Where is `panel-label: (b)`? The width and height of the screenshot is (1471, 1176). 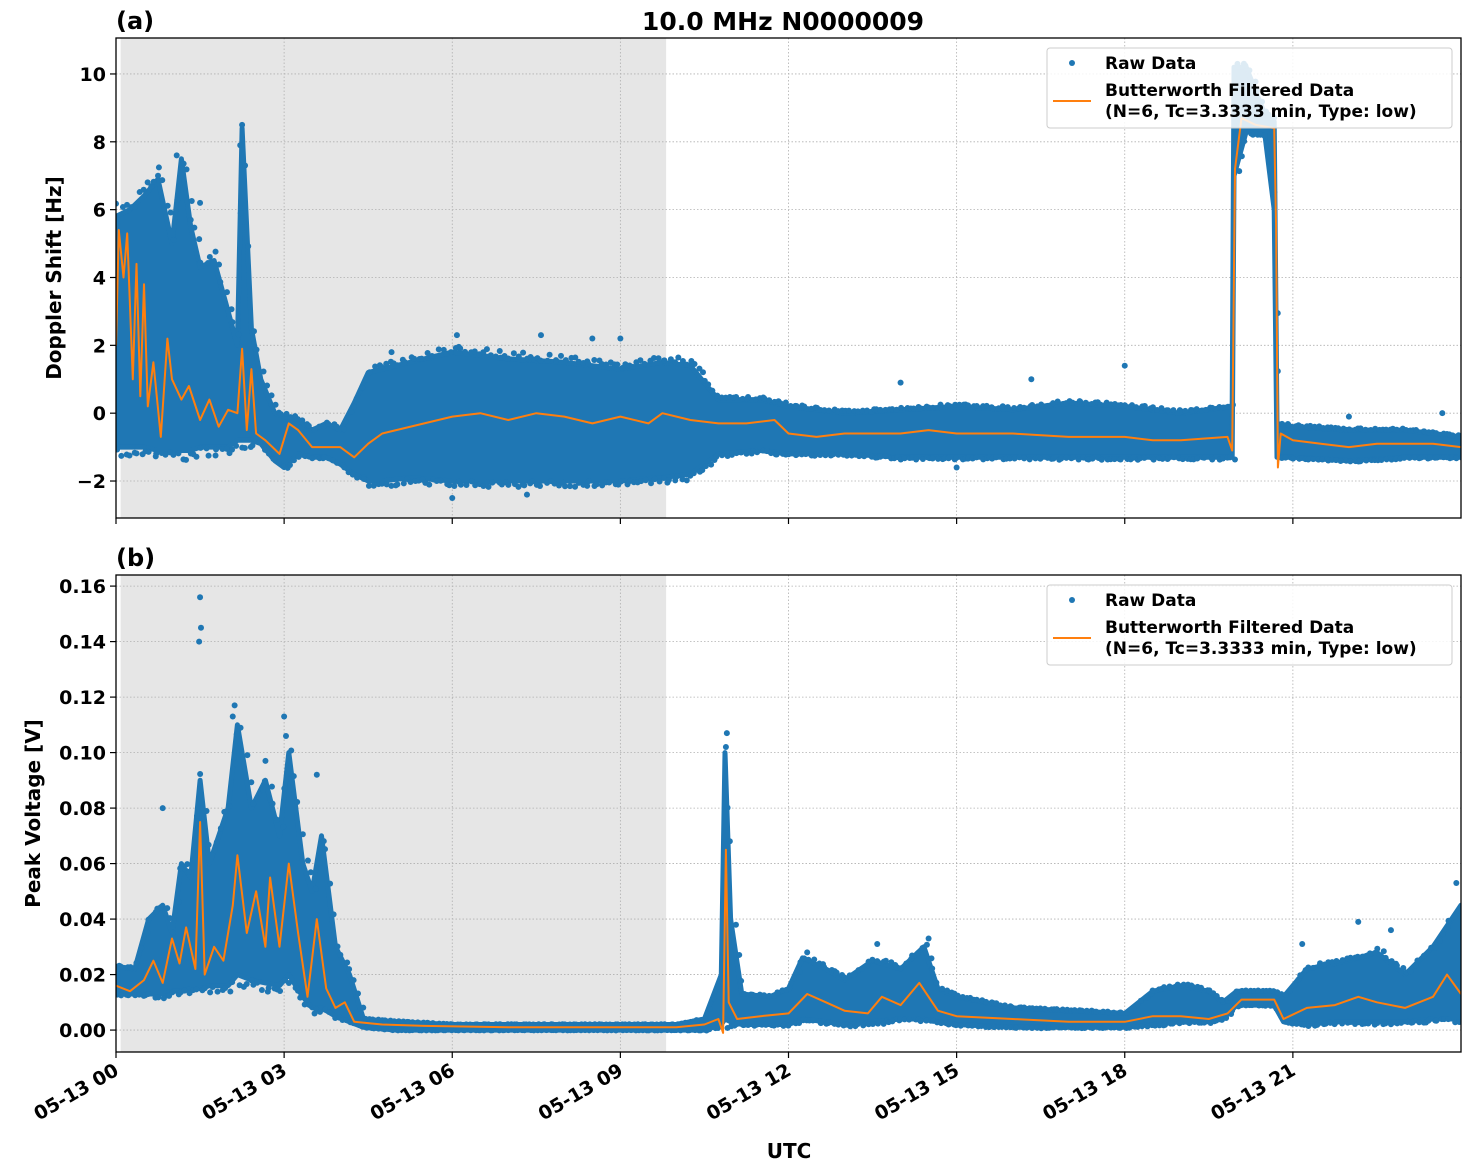
panel-label: (b) is located at coordinates (135, 558).